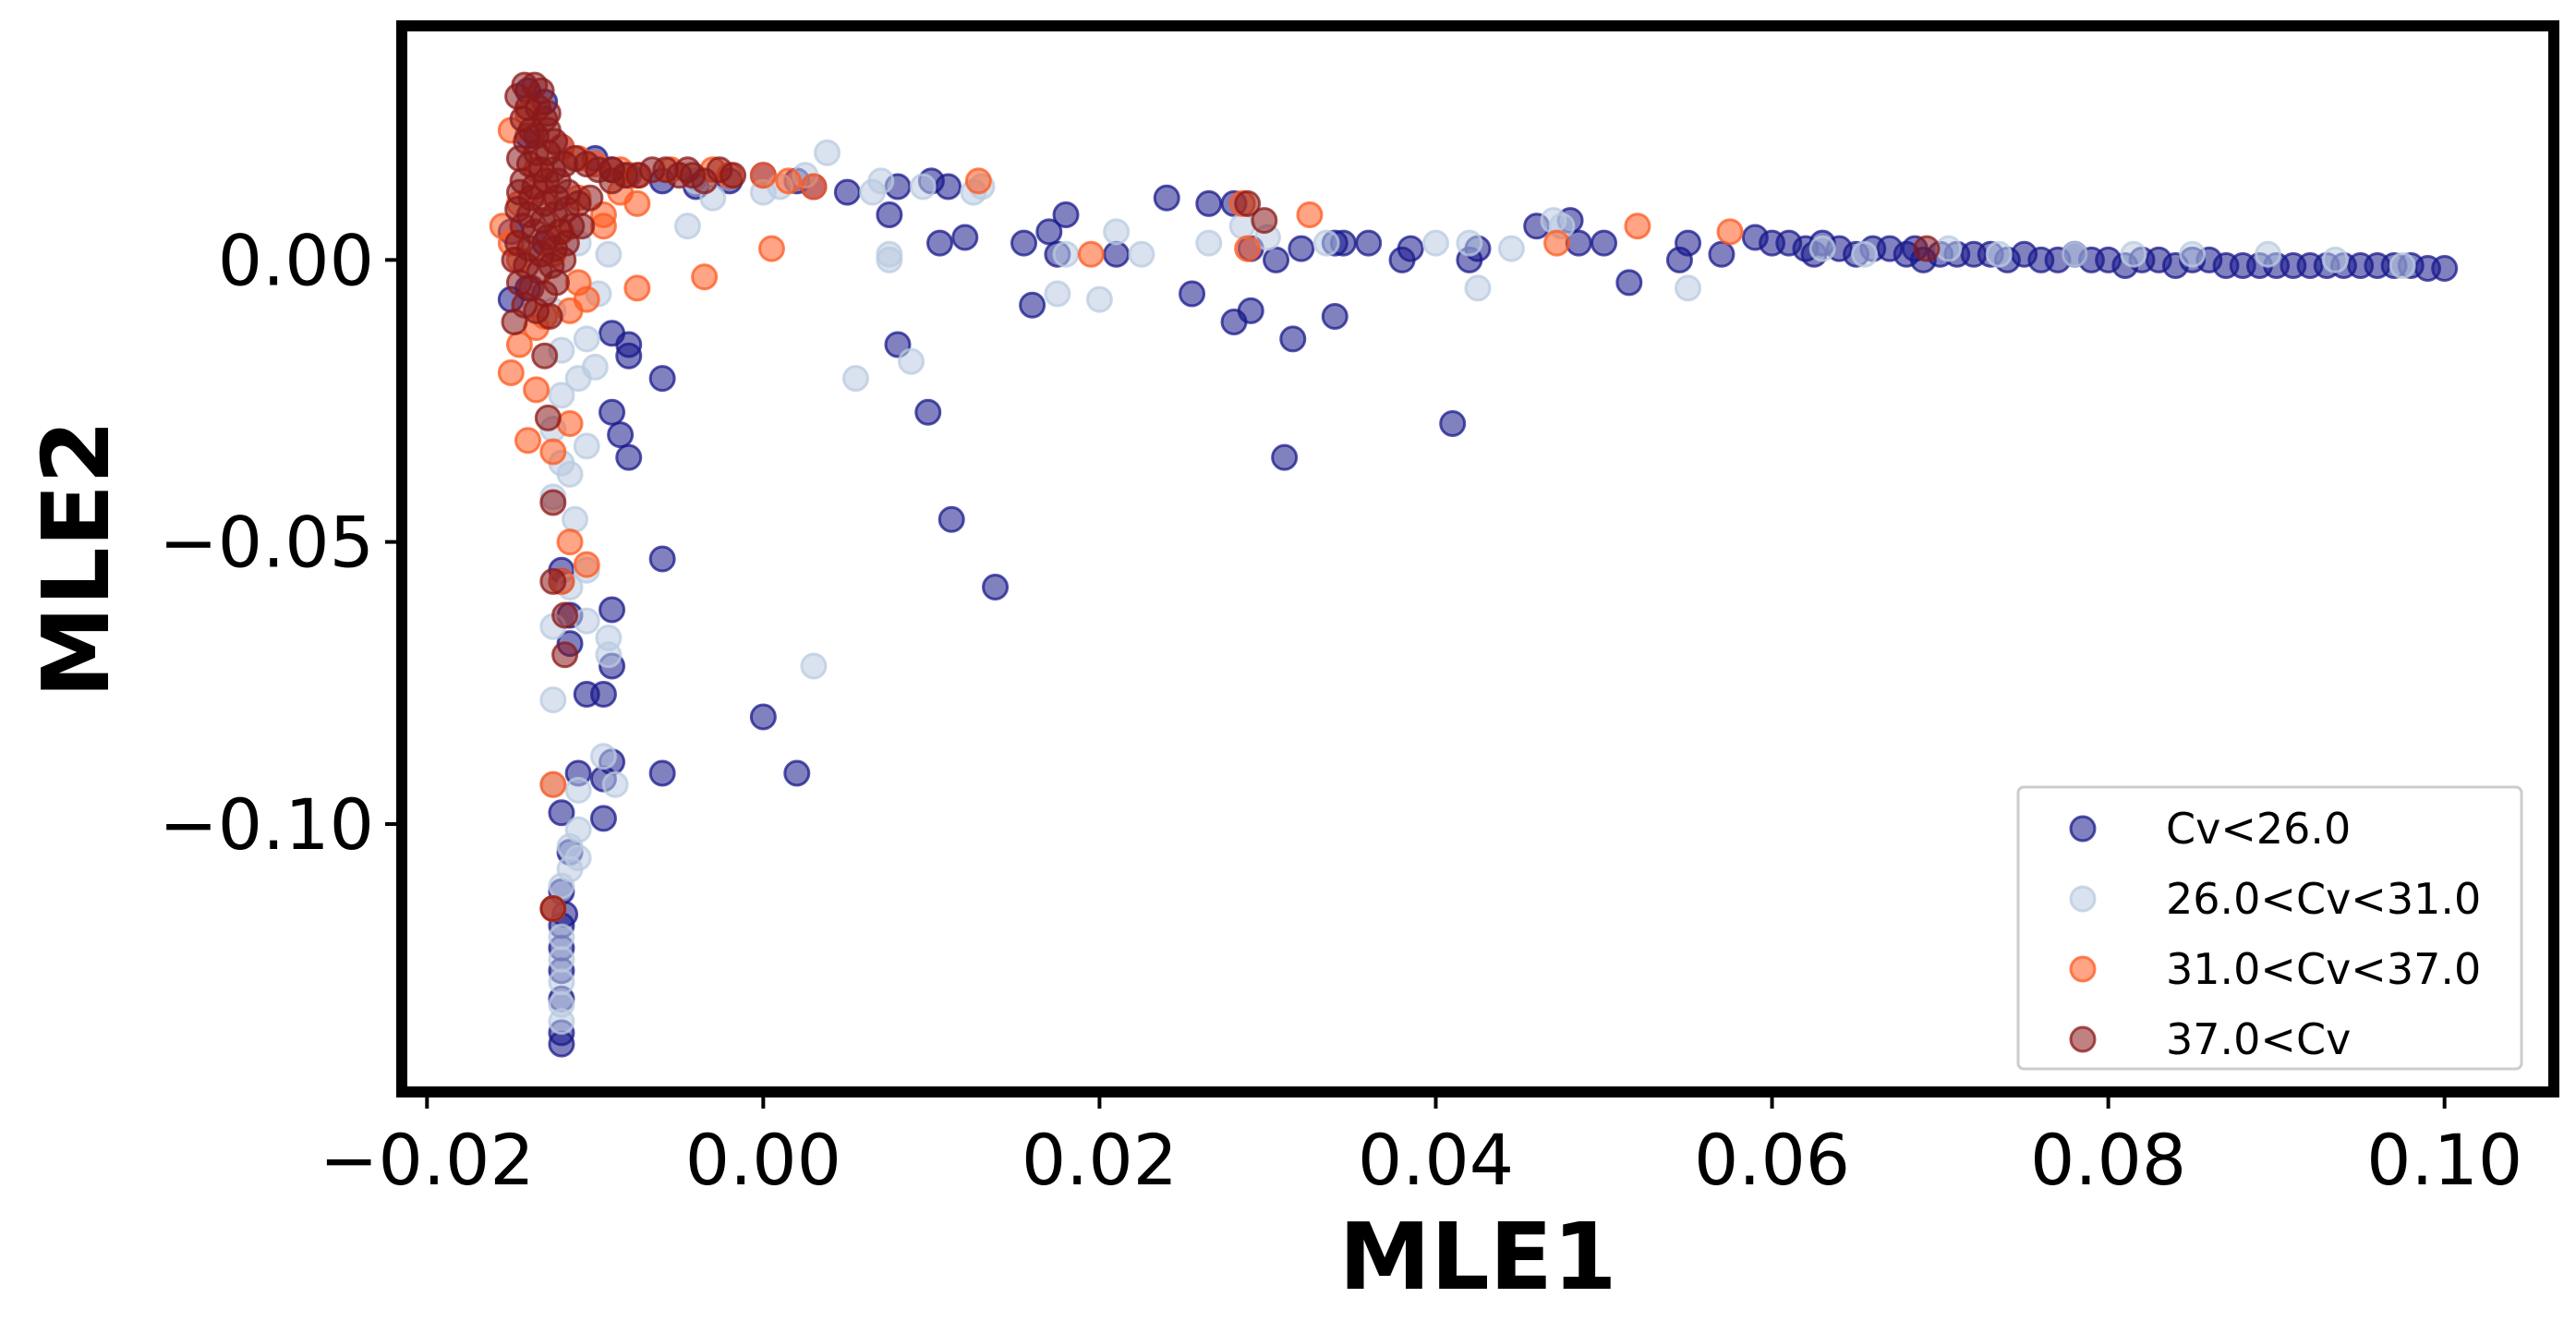 The height and width of the screenshot is (1334, 2576). What do you see at coordinates (2444, 1160) in the screenshot?
I see `x-tick-label: 0.10` at bounding box center [2444, 1160].